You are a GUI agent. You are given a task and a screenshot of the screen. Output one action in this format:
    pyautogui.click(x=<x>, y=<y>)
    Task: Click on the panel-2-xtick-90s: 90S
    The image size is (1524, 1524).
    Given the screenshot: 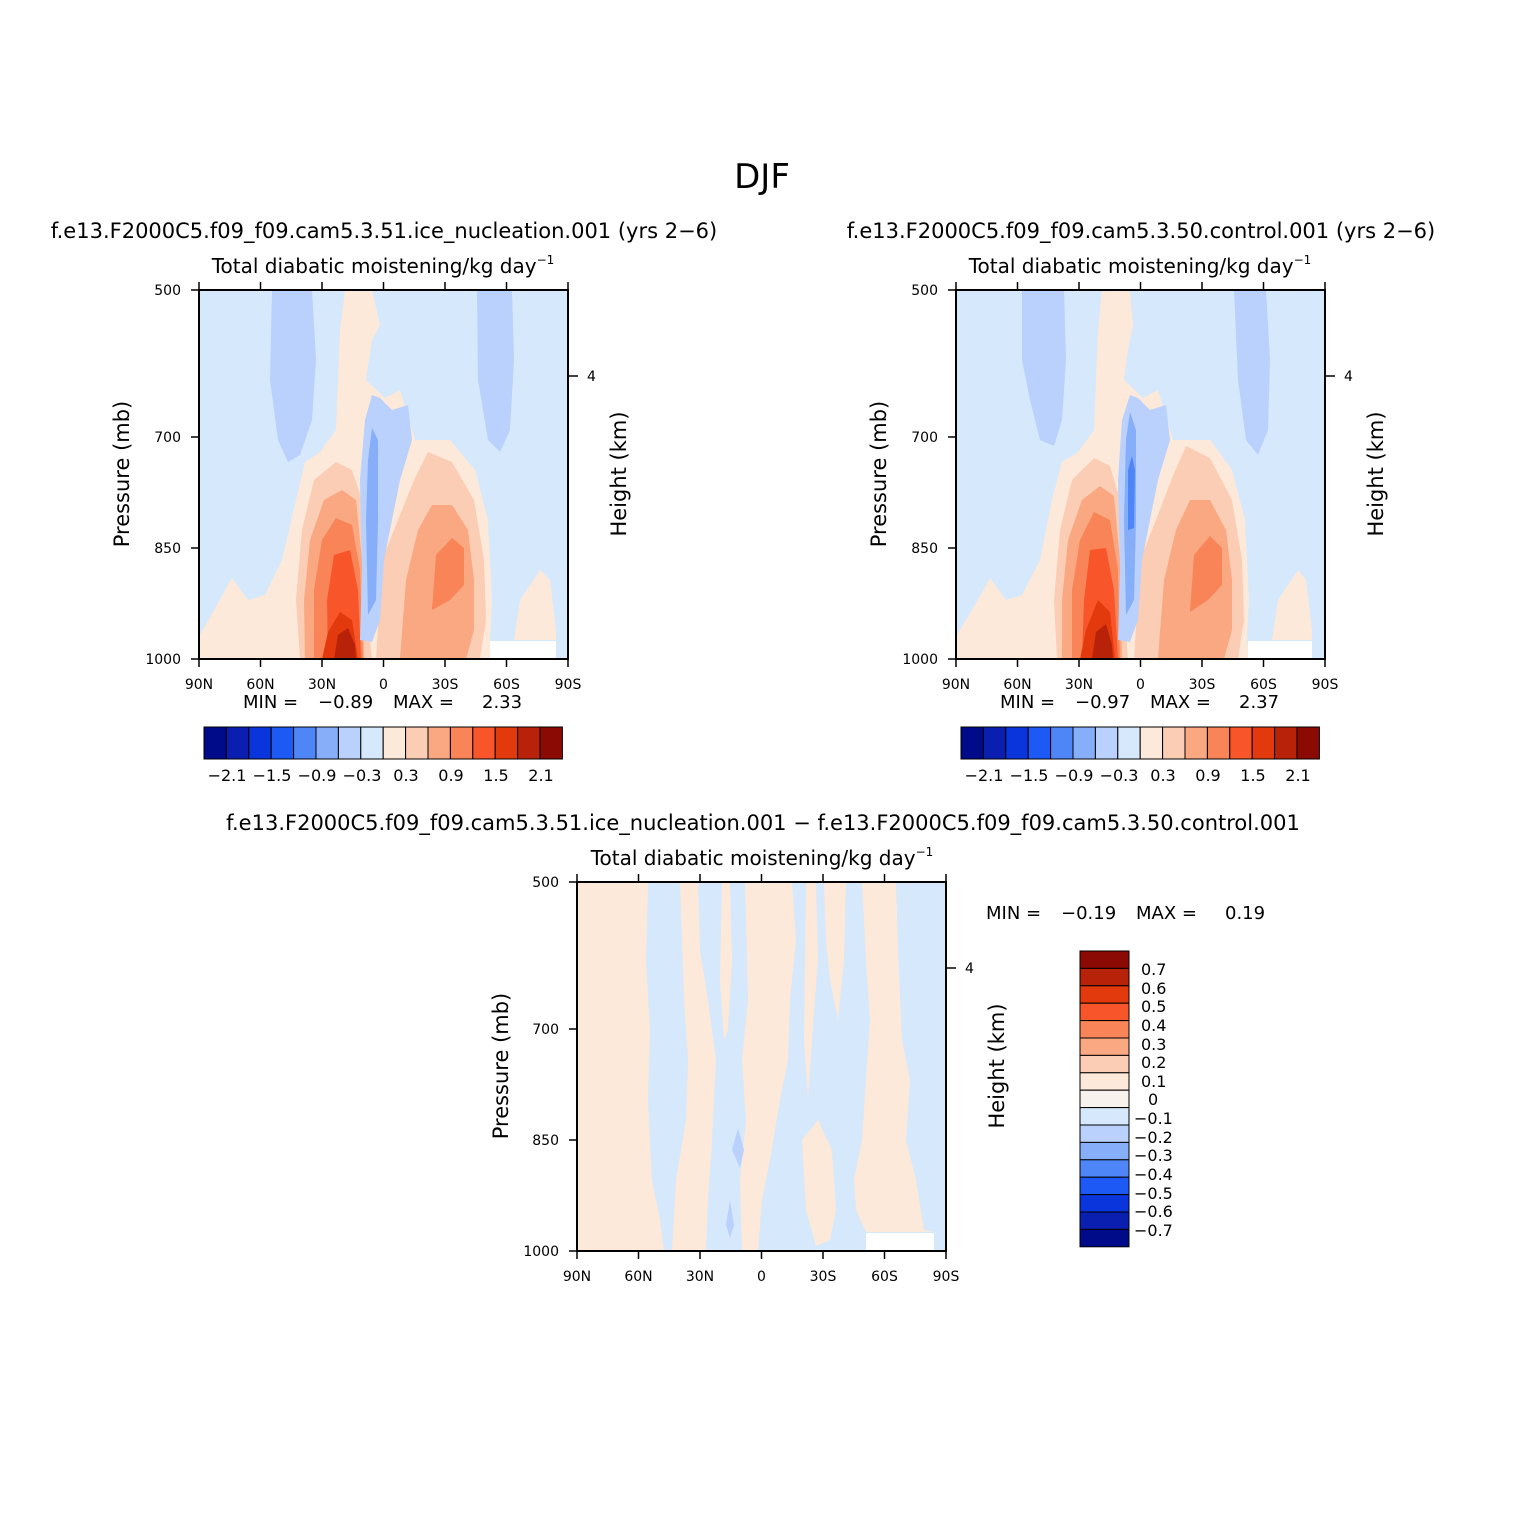 What is the action you would take?
    pyautogui.click(x=1325, y=685)
    